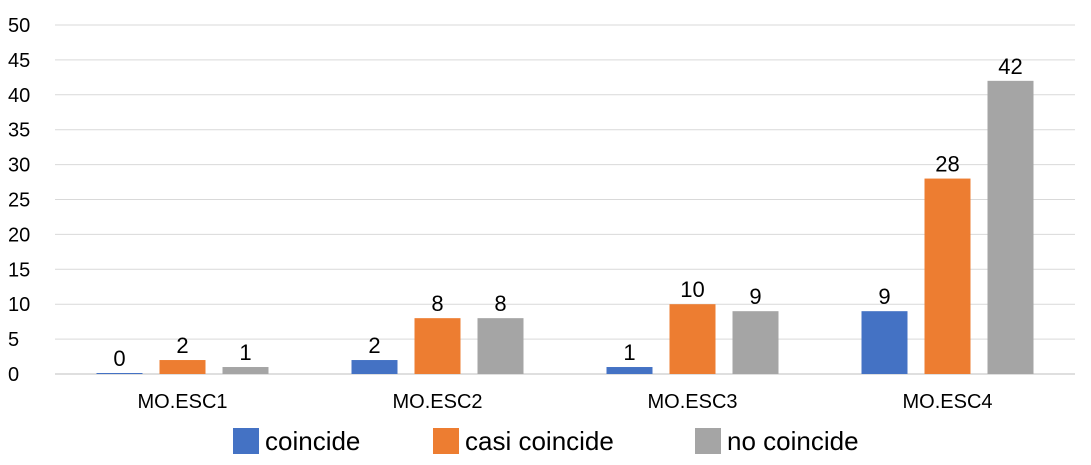  Describe the element at coordinates (19, 96) in the screenshot. I see `y-tick-label: 40` at that location.